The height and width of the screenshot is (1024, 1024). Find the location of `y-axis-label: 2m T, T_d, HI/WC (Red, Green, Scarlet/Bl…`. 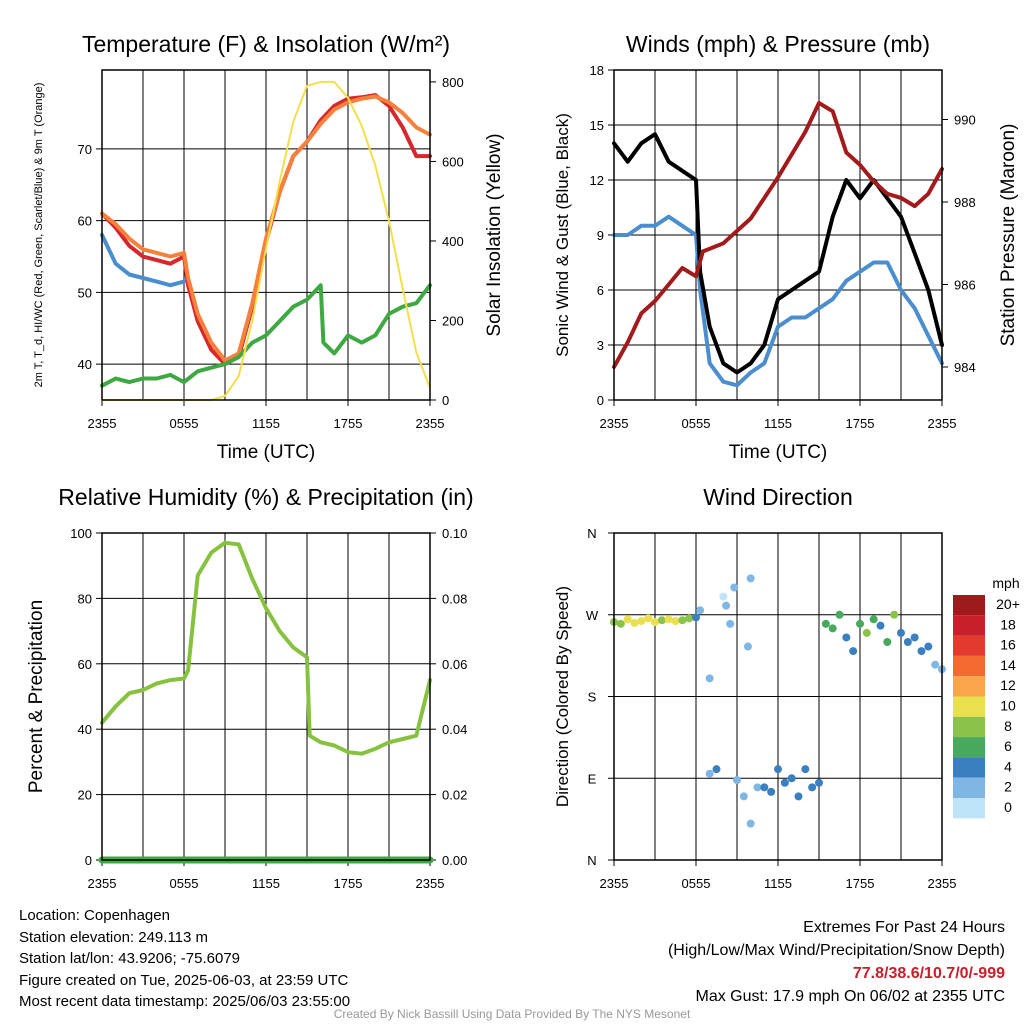

y-axis-label: 2m T, T_d, HI/WC (Red, Green, Scarlet/Bl… is located at coordinates (39, 235).